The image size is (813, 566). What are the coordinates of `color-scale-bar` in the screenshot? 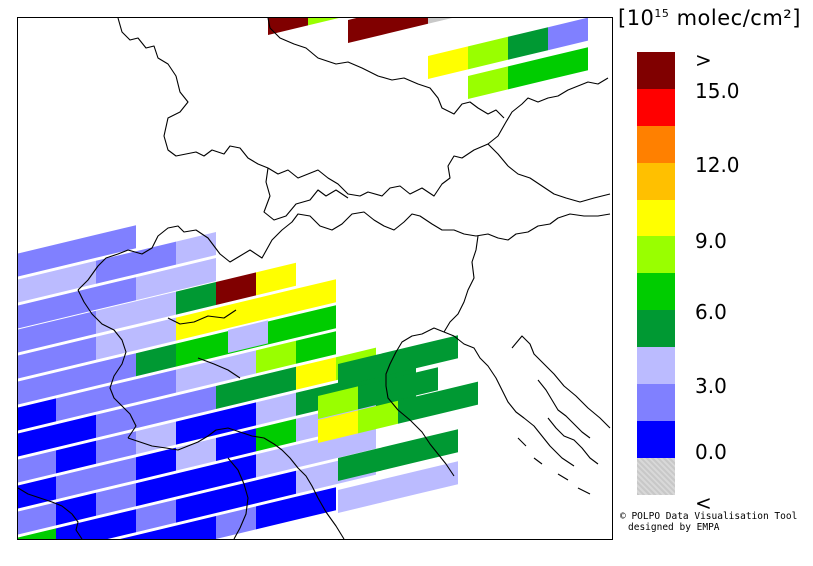 It's located at (656, 273).